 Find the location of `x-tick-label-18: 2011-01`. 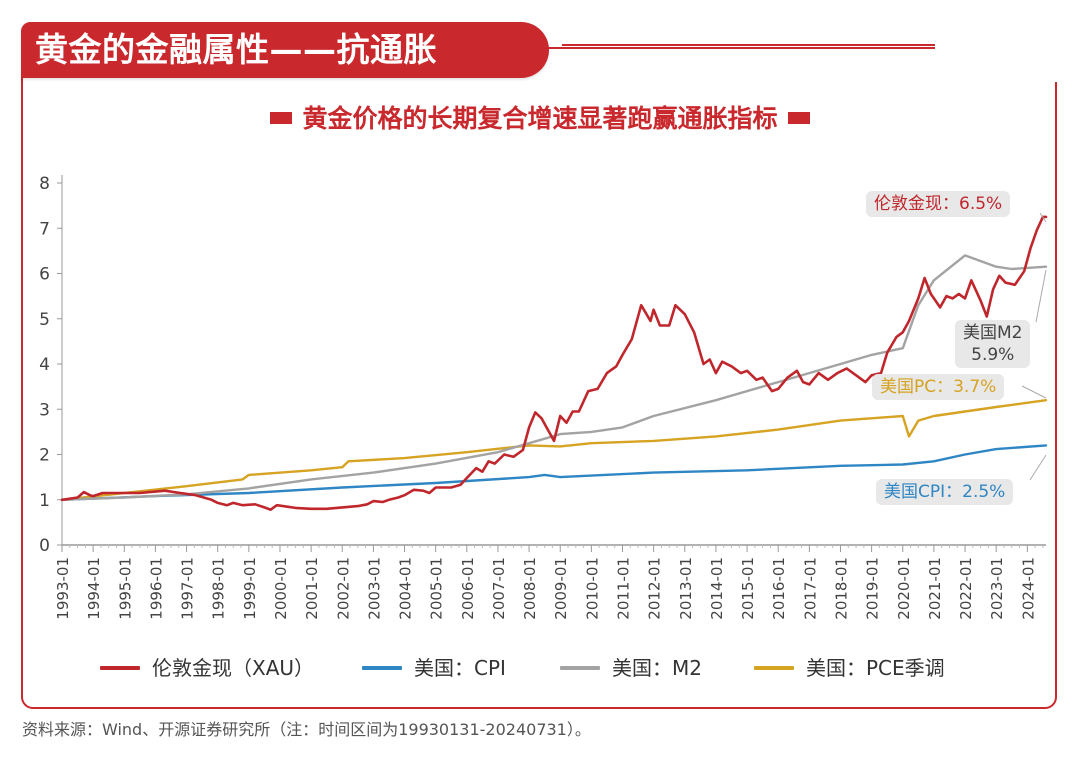

x-tick-label-18: 2011-01 is located at coordinates (624, 588).